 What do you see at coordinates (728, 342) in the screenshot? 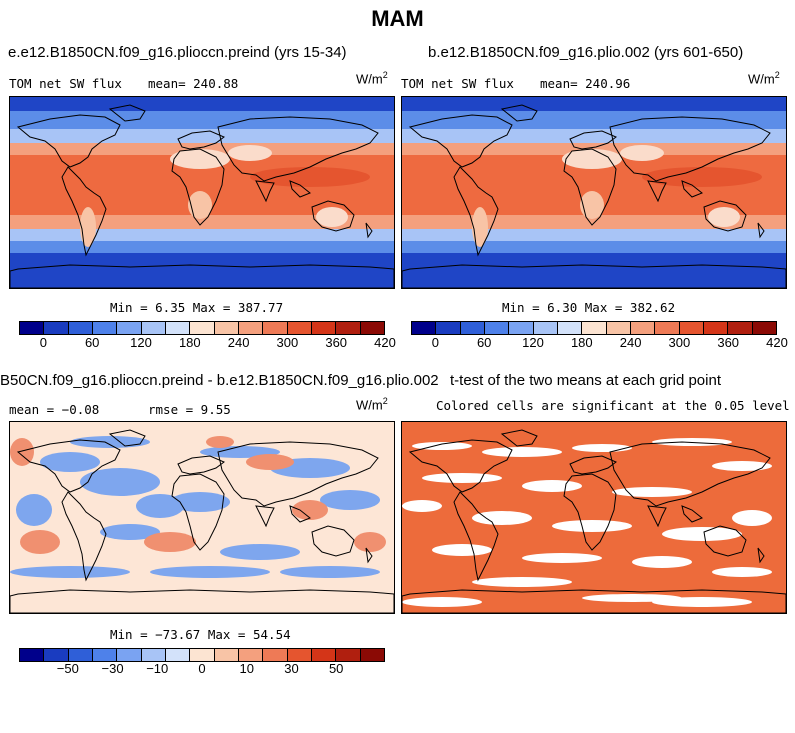
I see `colorbar-tick-label: 360` at bounding box center [728, 342].